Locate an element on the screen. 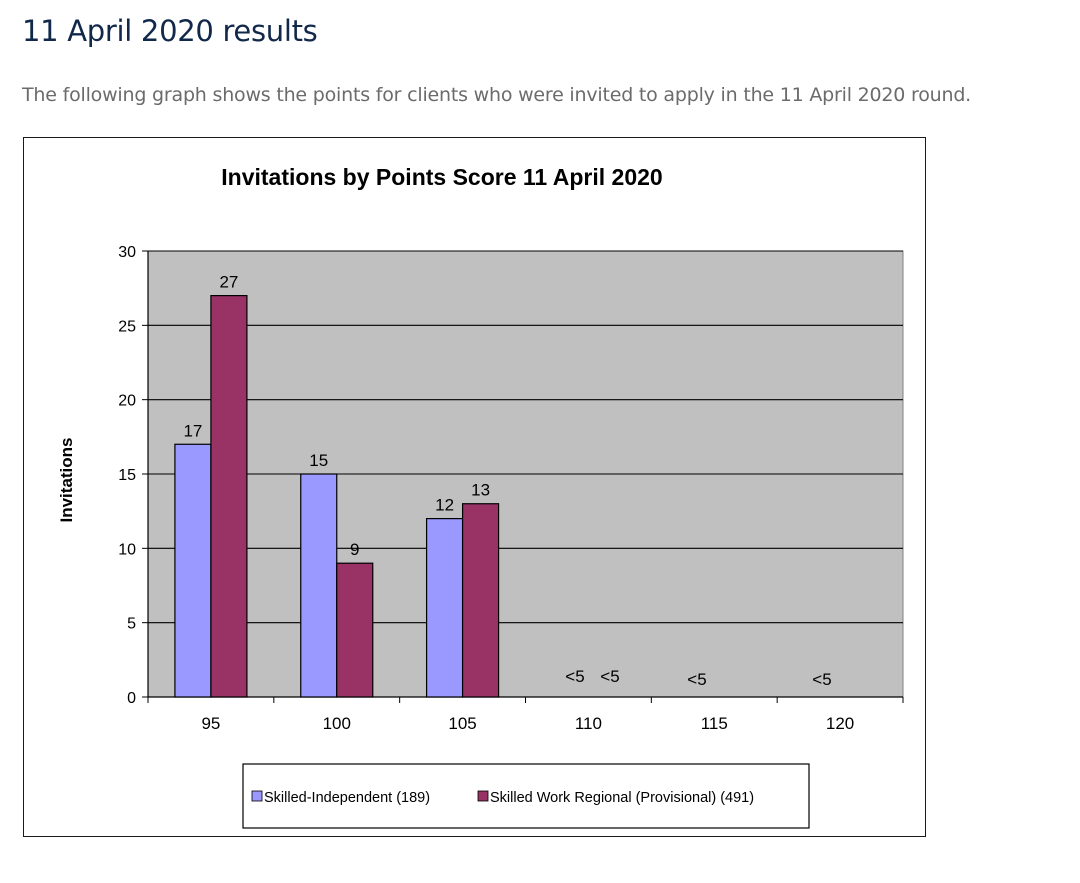 This screenshot has height=883, width=1080. data-label: 13 is located at coordinates (480, 490).